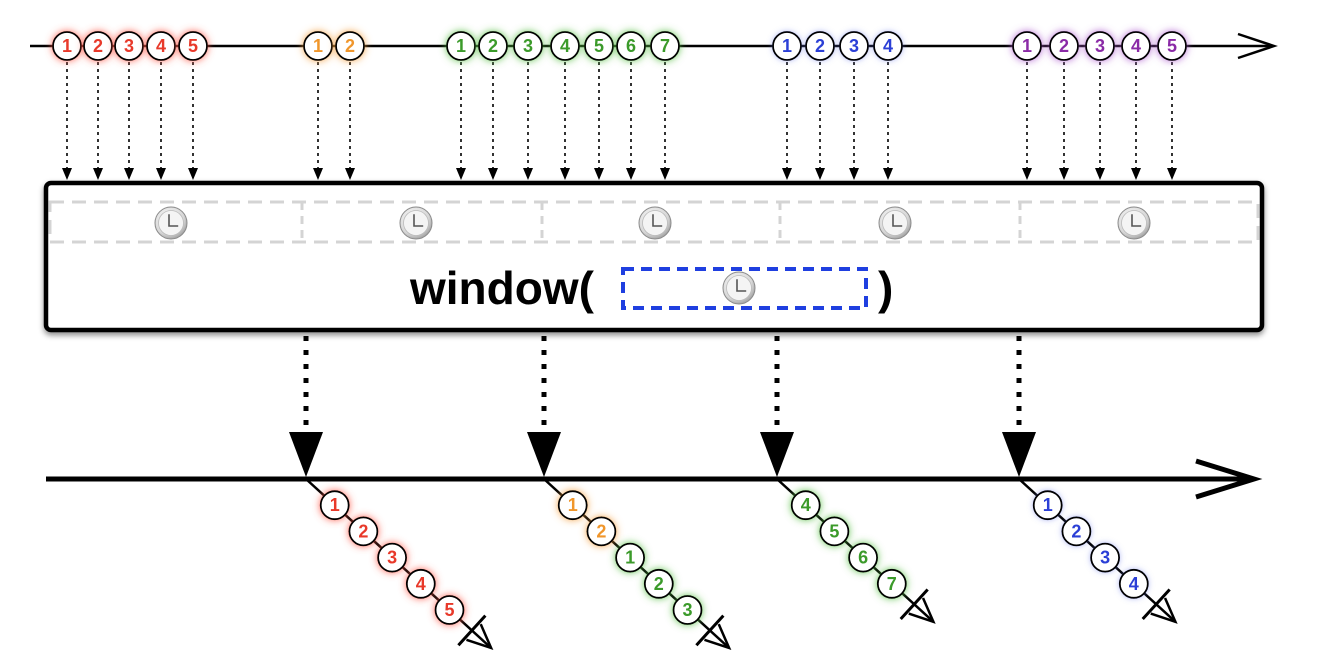  I want to click on window-emission-arrows, so click(662, 406).